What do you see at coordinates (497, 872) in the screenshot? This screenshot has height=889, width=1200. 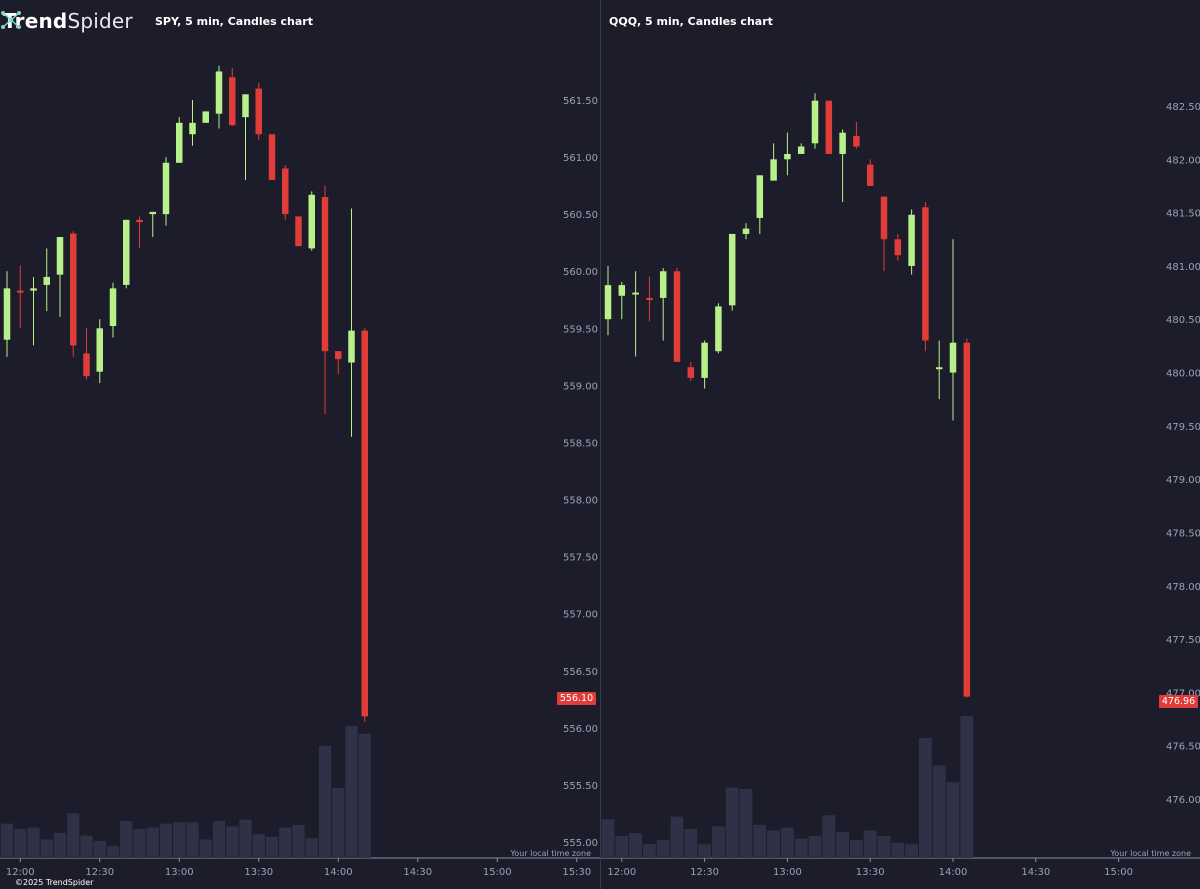 I see `x-tick-label: 15:00` at bounding box center [497, 872].